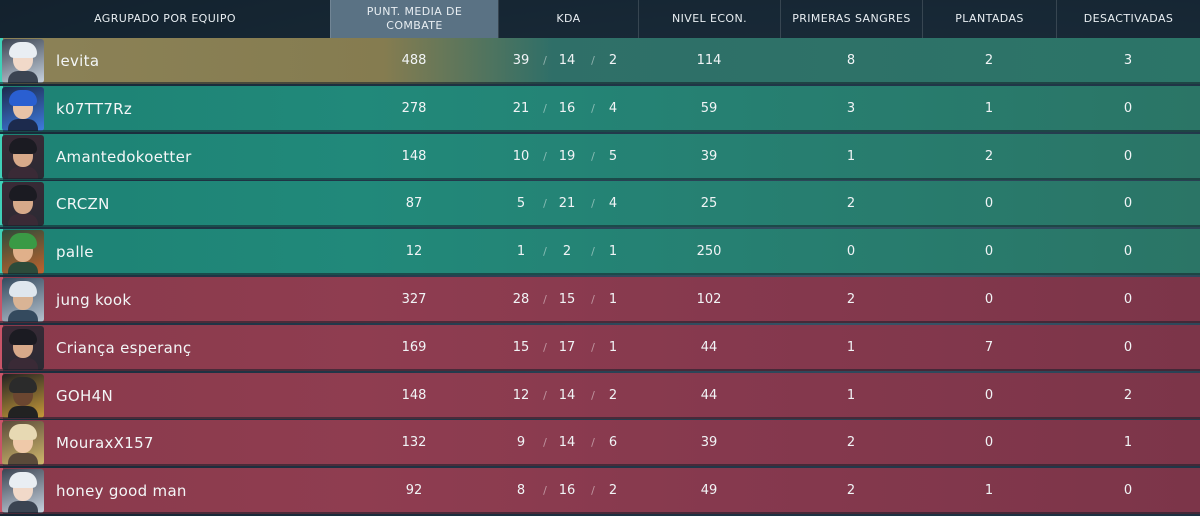 This screenshot has width=1200, height=516. Describe the element at coordinates (23, 252) in the screenshot. I see `agent-portrait-headband-icon` at that location.